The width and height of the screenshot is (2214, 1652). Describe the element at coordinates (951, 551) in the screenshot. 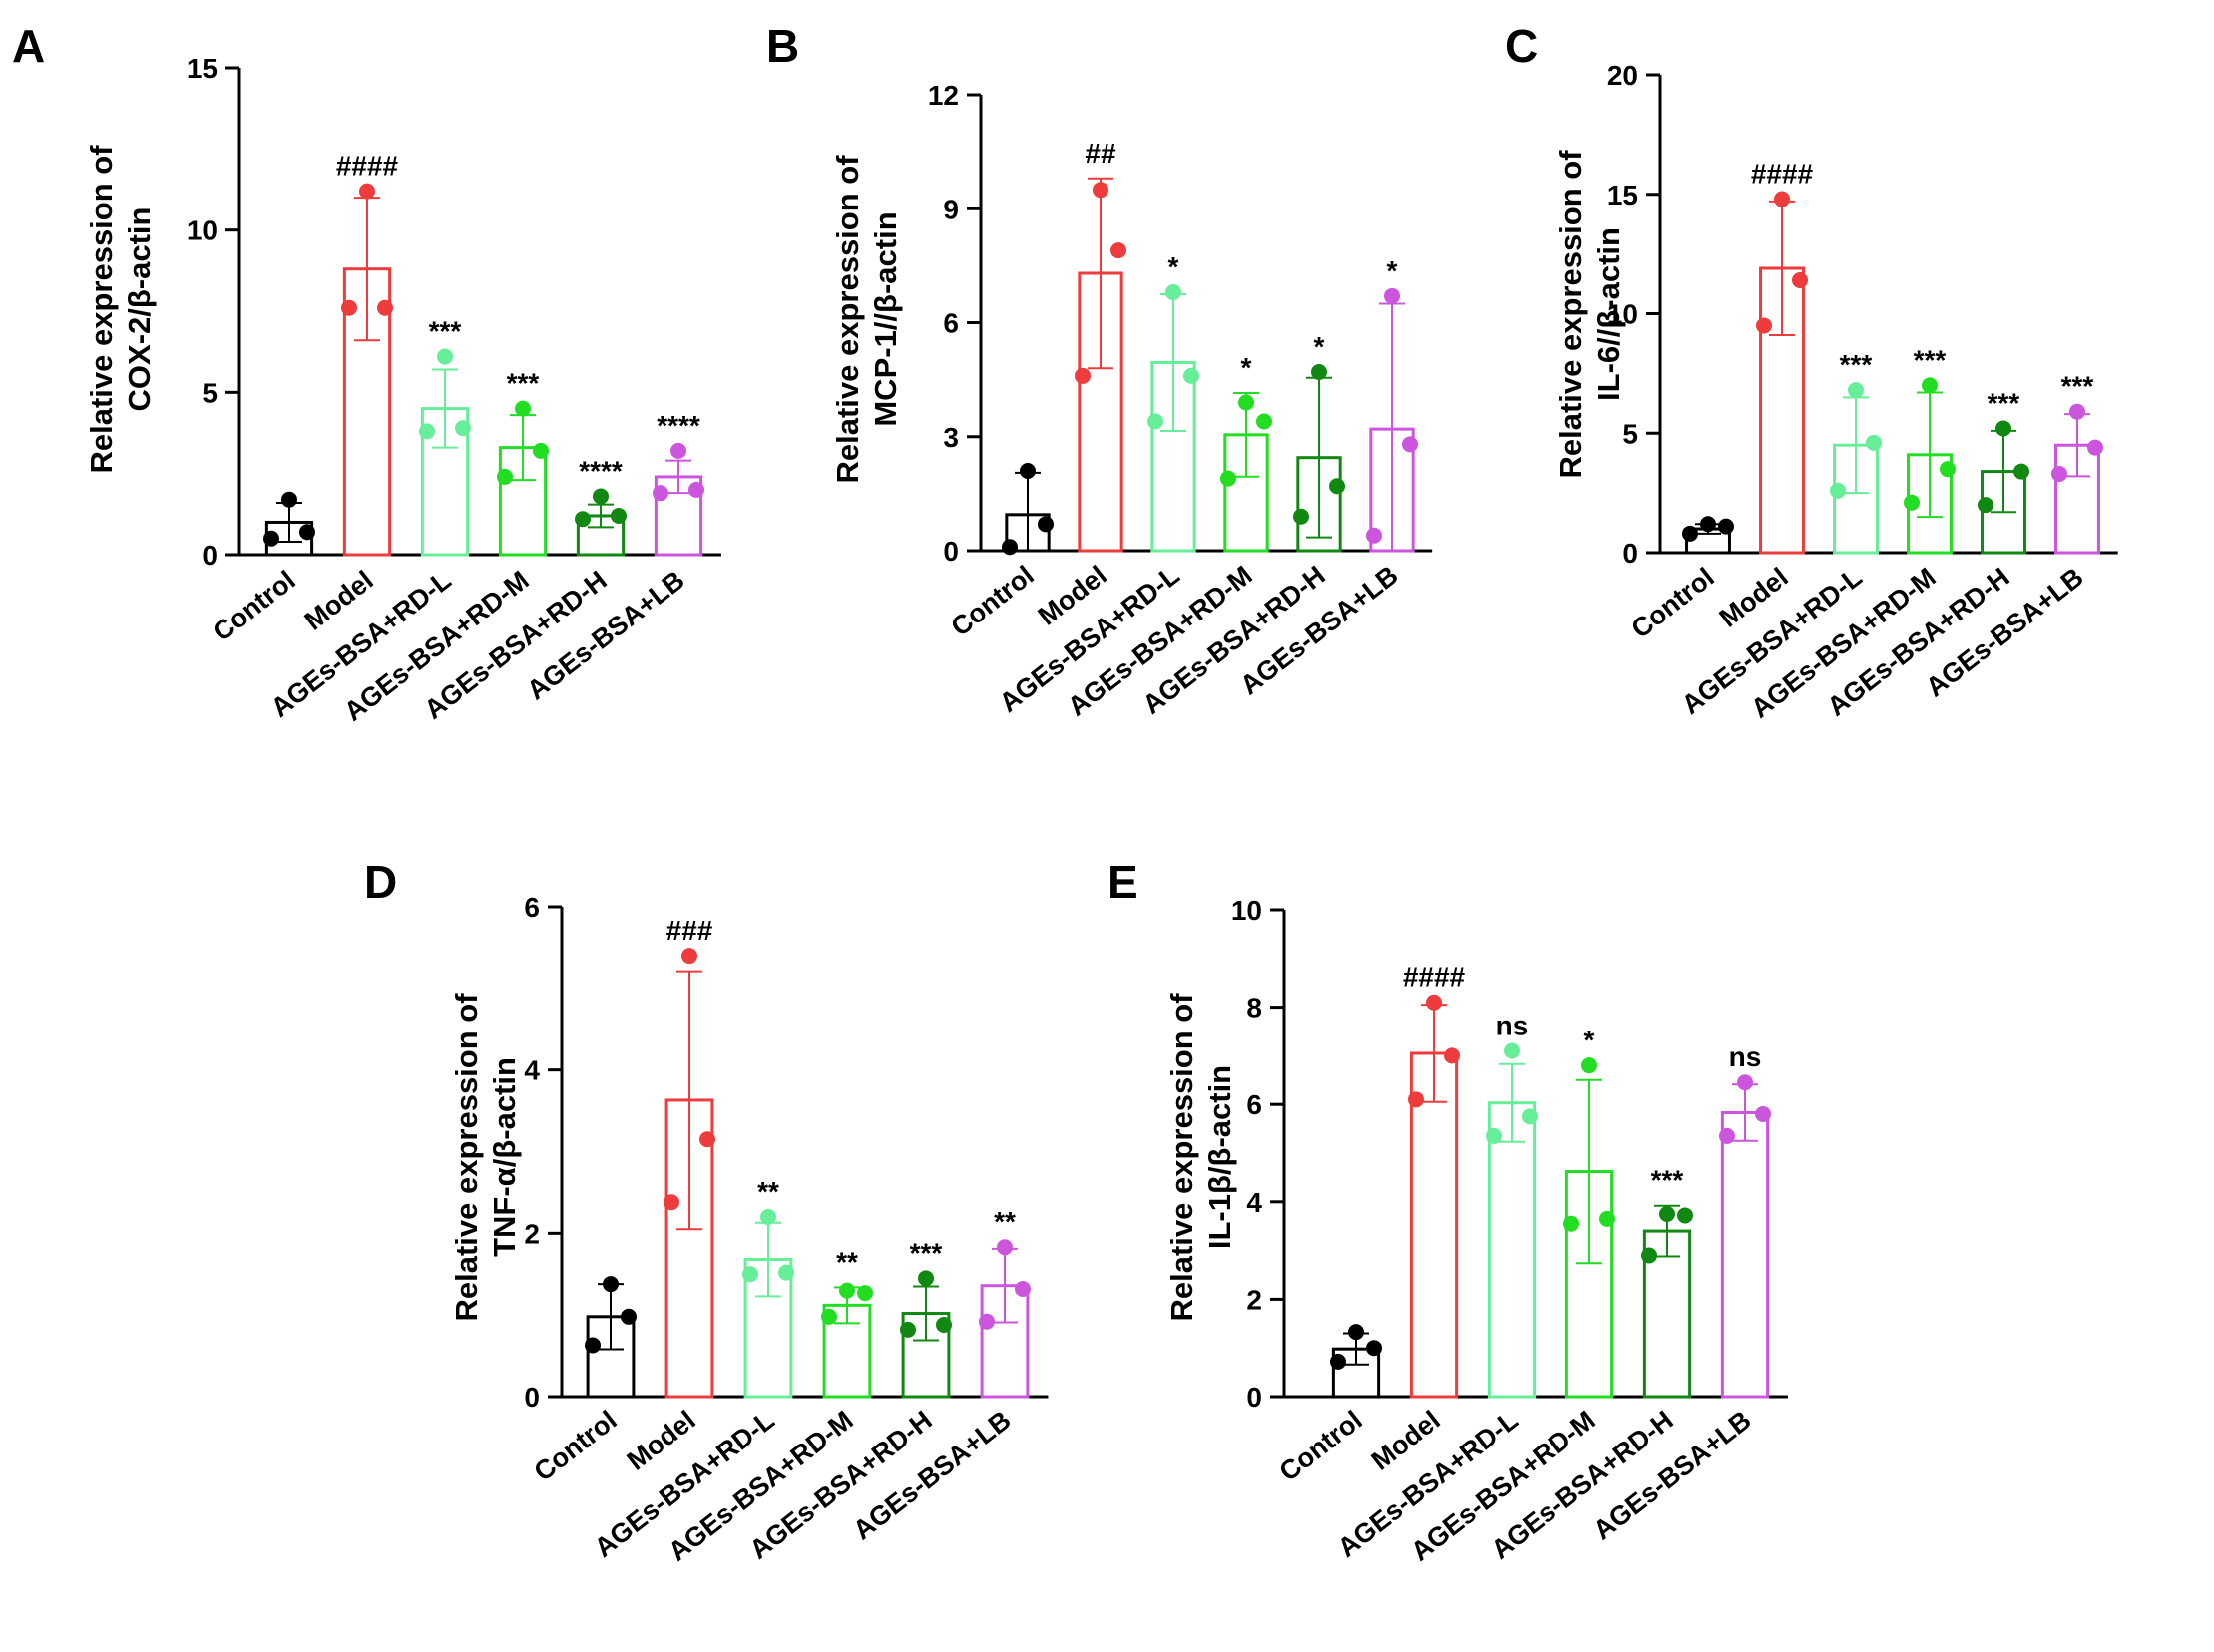

I see `panel-b-ytick-label: 0` at that location.